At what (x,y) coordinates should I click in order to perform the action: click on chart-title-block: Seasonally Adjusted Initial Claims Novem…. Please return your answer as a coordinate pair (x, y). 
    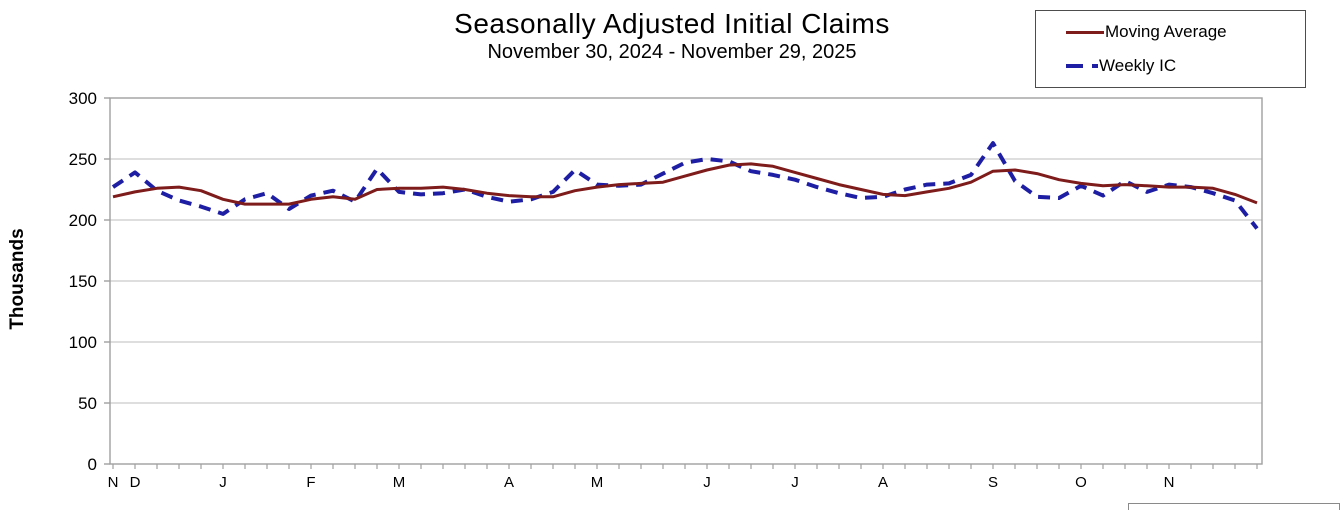
    Looking at the image, I should click on (672, 36).